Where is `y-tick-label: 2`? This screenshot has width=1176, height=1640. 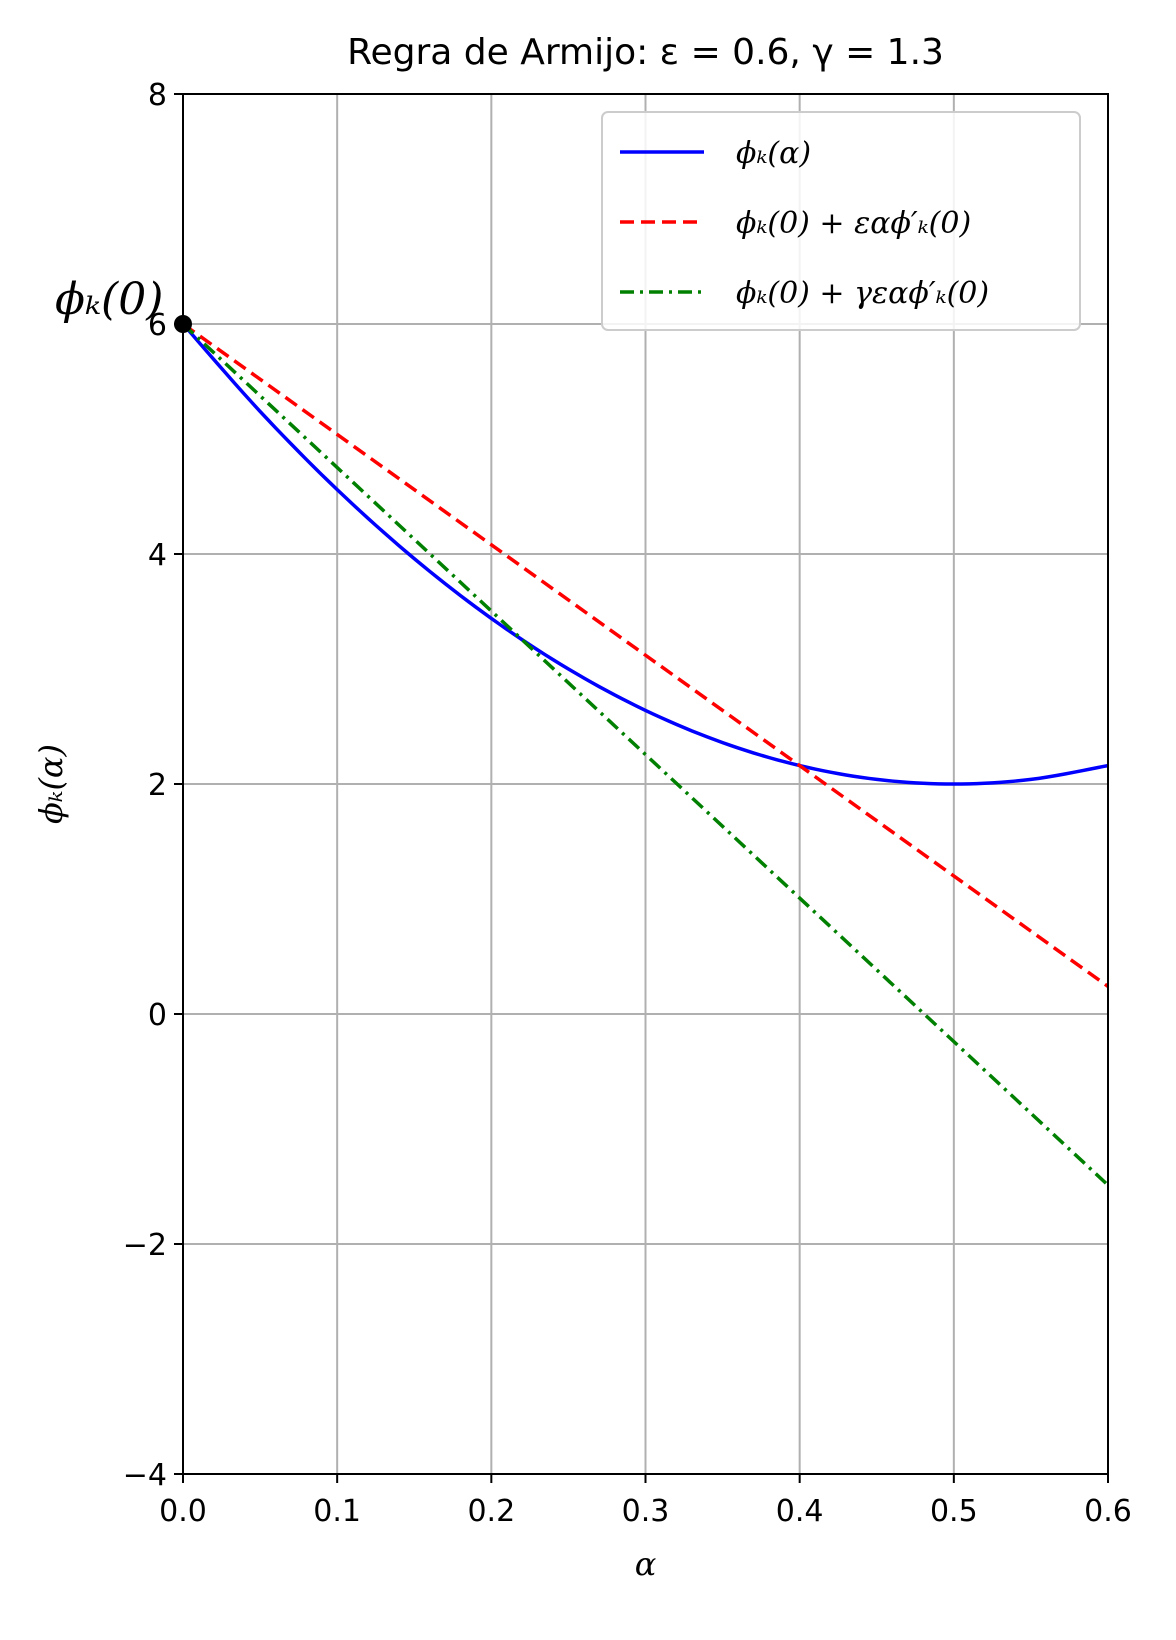
y-tick-label: 2 is located at coordinates (157, 785).